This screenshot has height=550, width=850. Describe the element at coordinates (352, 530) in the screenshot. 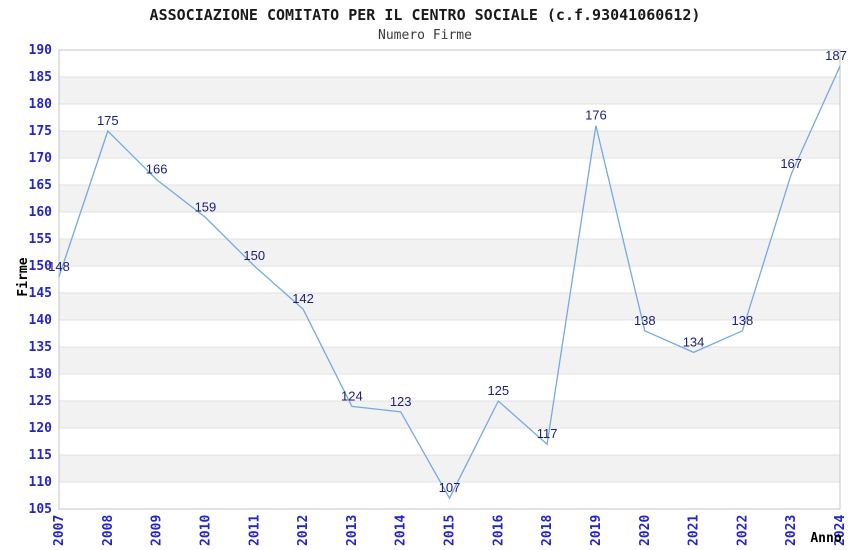

I see `x-tick-label: 2013` at that location.